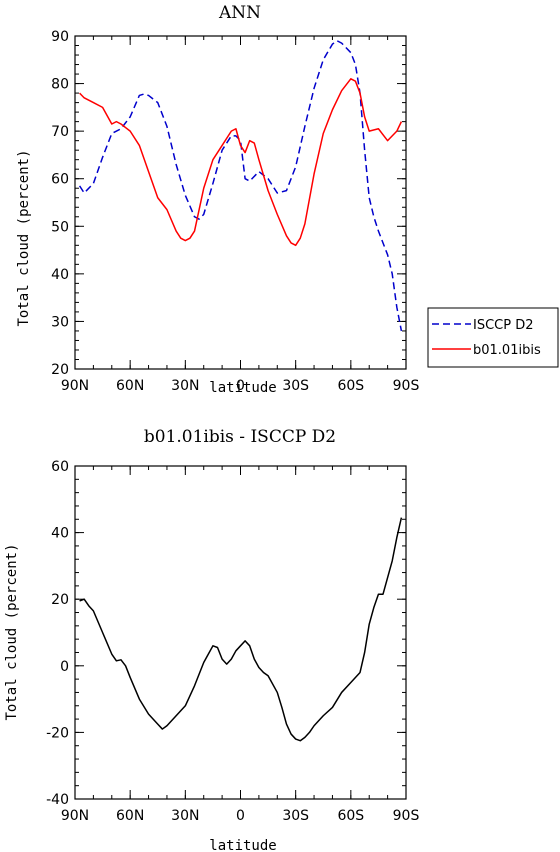 This screenshot has height=852, width=560. Describe the element at coordinates (503, 325) in the screenshot. I see `legend-label-isccp: ISCCP D2` at that location.